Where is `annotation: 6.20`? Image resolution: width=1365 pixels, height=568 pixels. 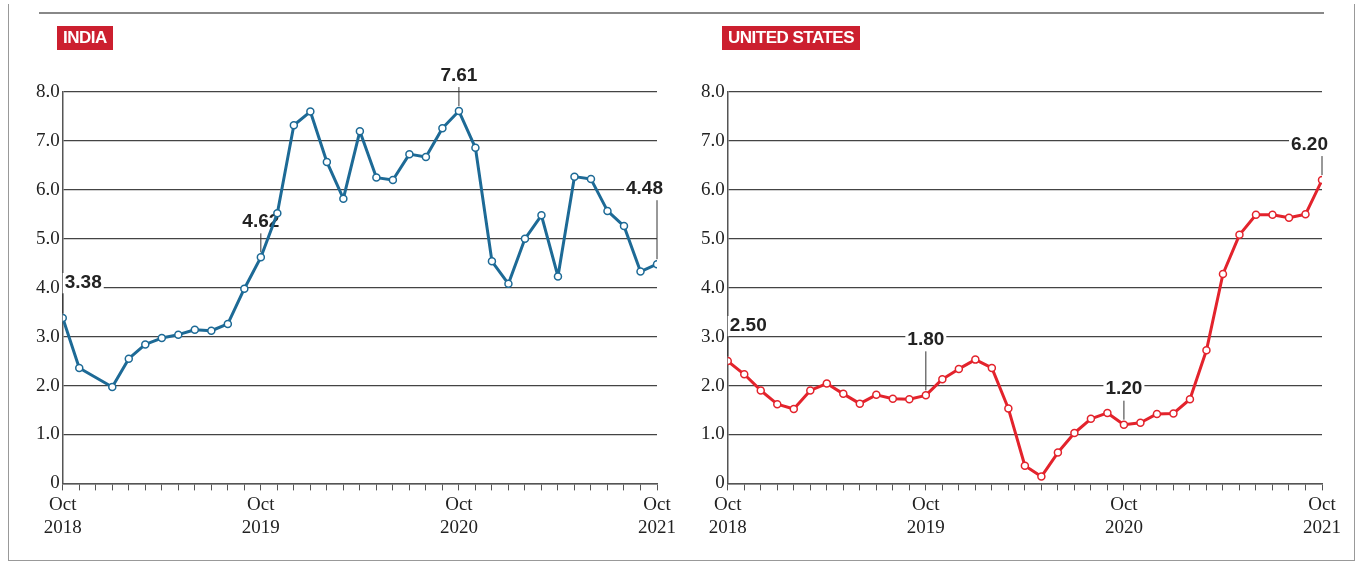 annotation: 6.20 is located at coordinates (1309, 143).